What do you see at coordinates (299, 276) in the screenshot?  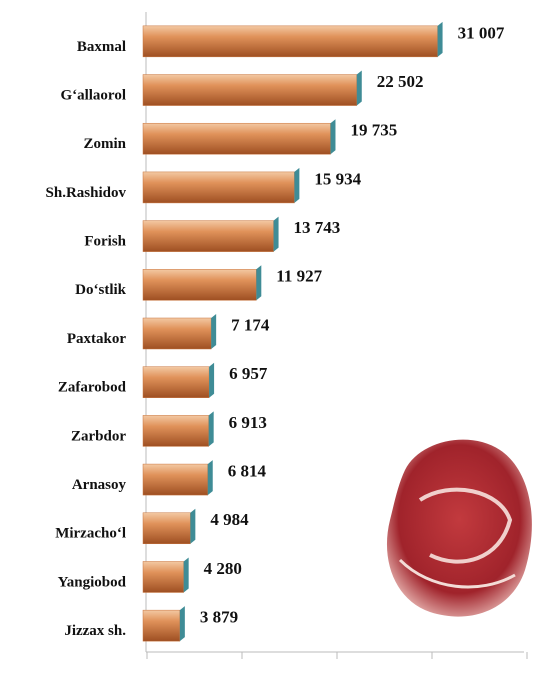 I see `value-label: 11 927` at bounding box center [299, 276].